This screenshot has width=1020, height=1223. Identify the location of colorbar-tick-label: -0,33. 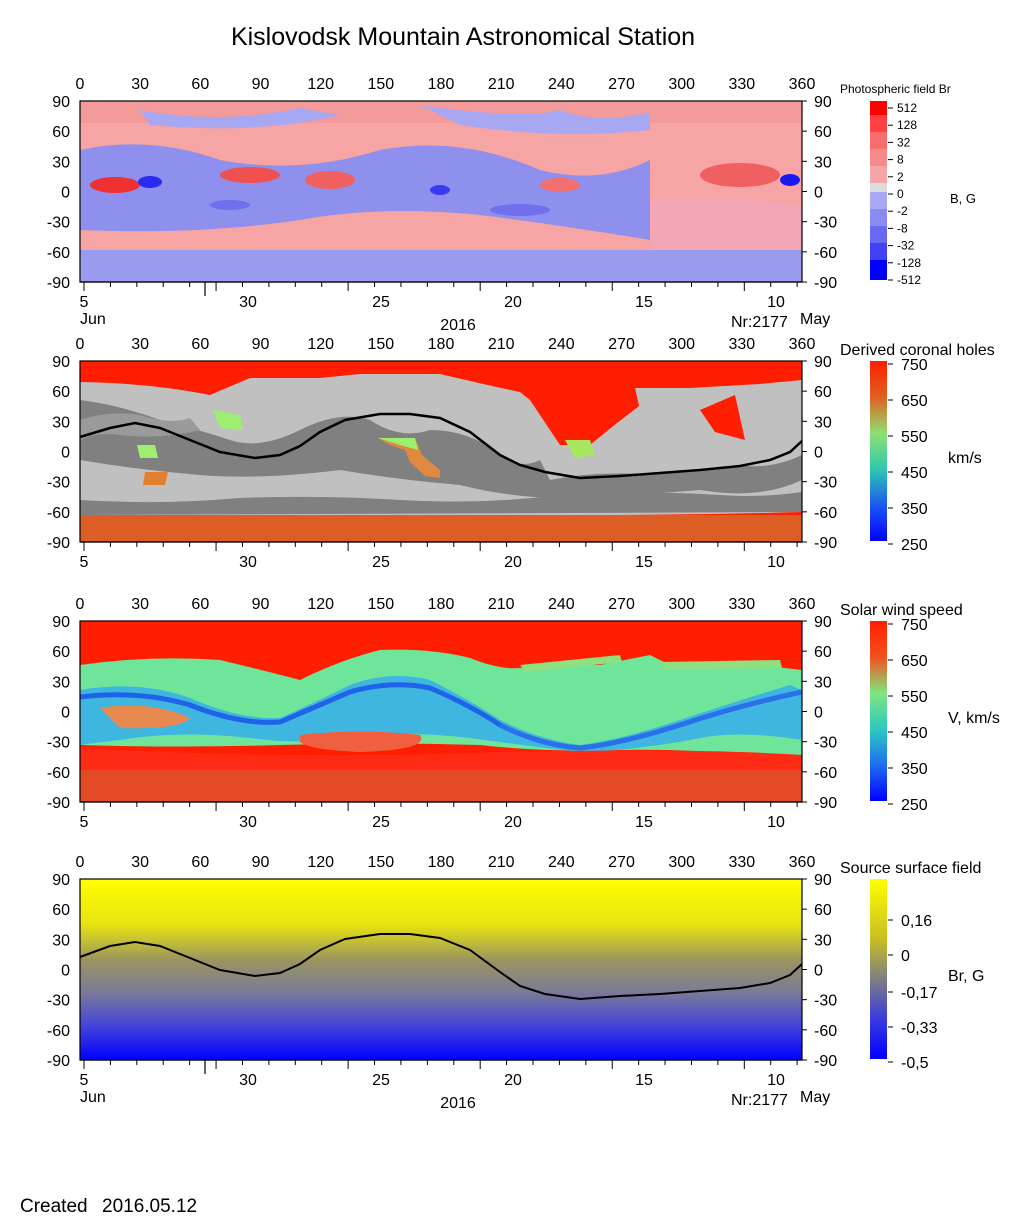
(919, 1028).